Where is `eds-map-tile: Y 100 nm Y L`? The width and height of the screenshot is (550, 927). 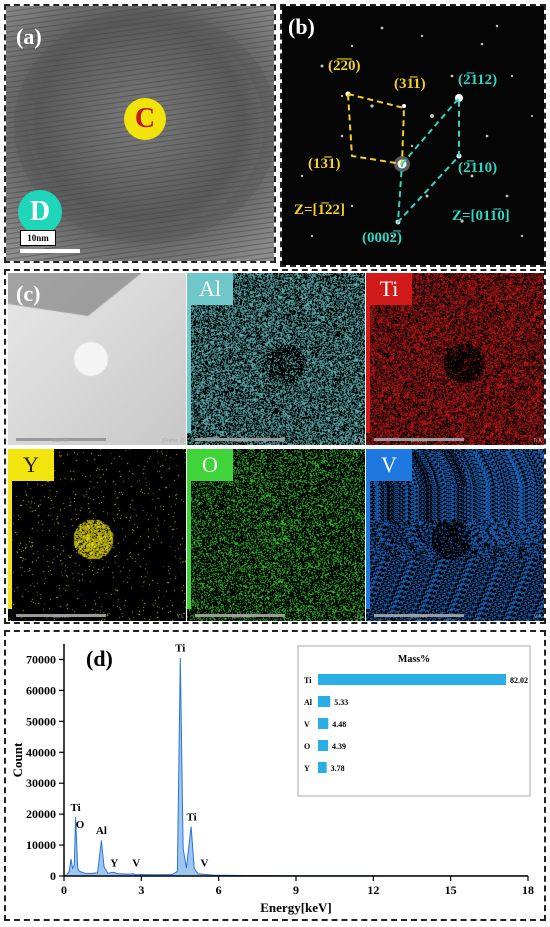
eds-map-tile: Y 100 nm Y L is located at coordinates (97, 535).